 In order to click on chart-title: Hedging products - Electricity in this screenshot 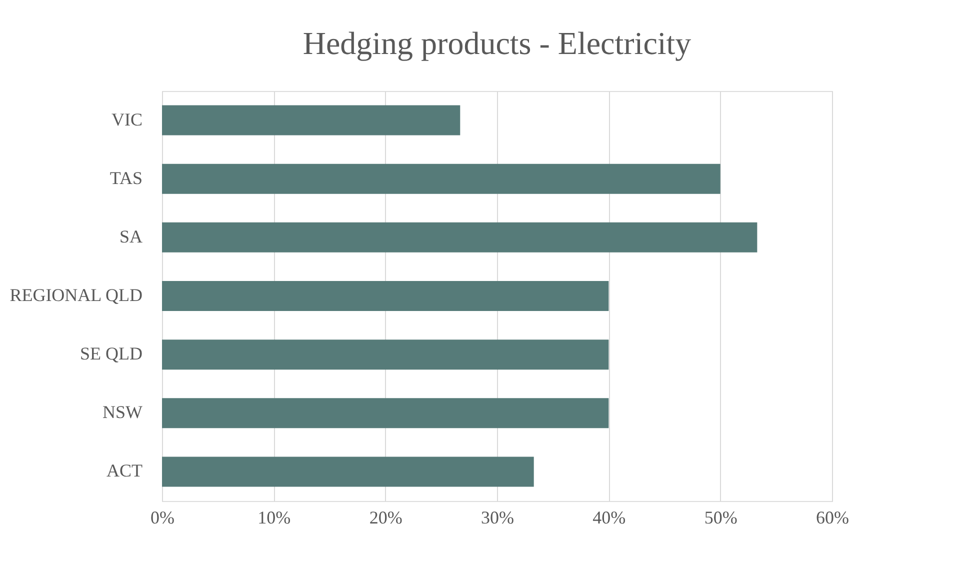, I will do `click(497, 43)`.